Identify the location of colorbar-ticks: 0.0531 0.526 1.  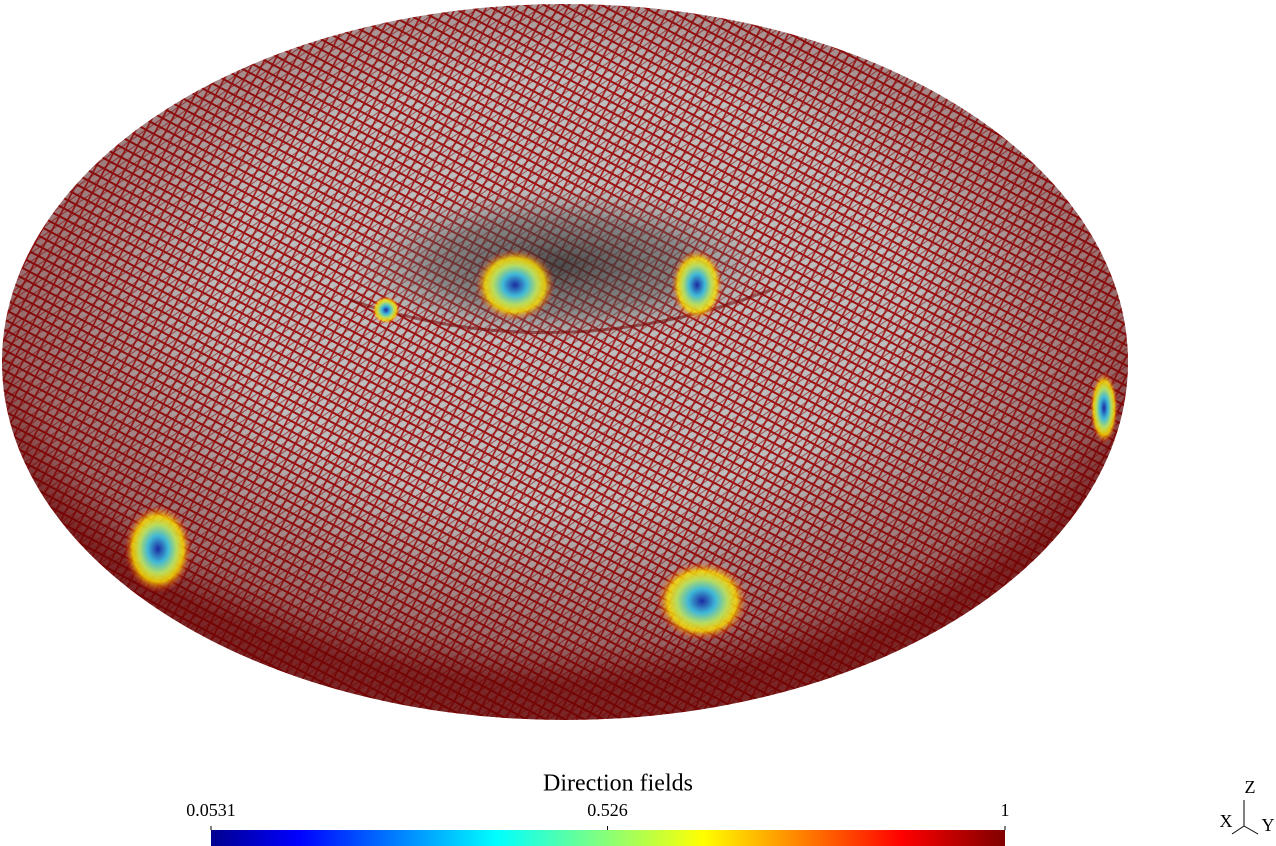
(598, 815).